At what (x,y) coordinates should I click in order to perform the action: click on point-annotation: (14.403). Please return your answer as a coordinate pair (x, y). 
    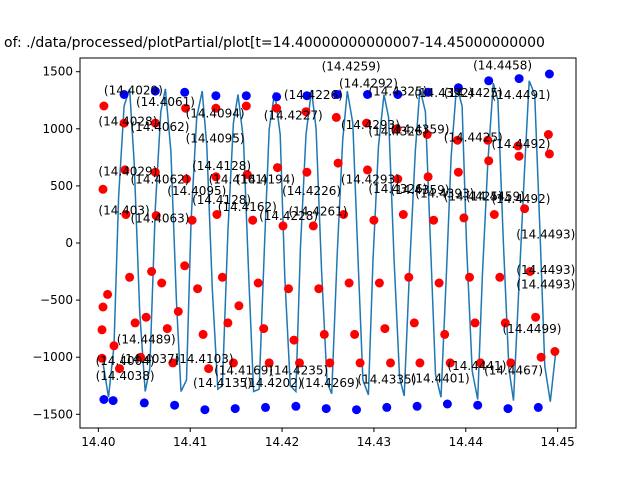
    Looking at the image, I should click on (123, 211).